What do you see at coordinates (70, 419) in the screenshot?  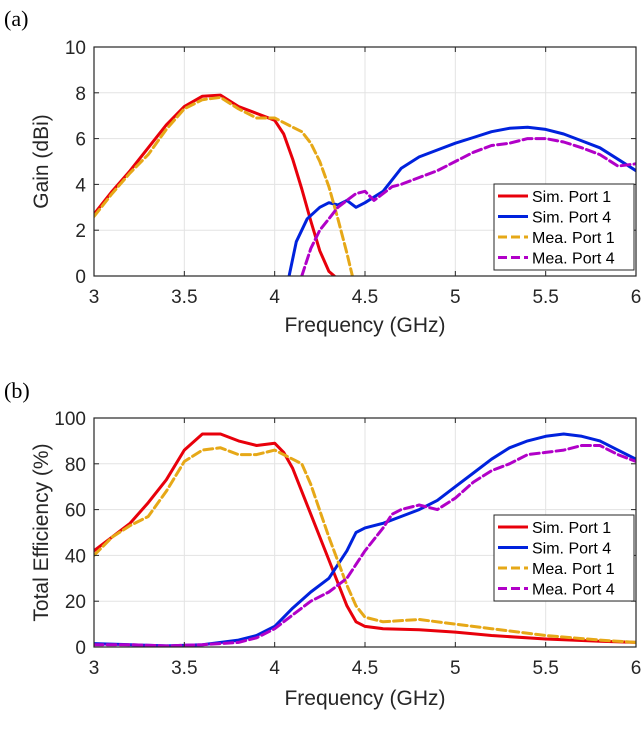 I see `y-tick-label: 100` at bounding box center [70, 419].